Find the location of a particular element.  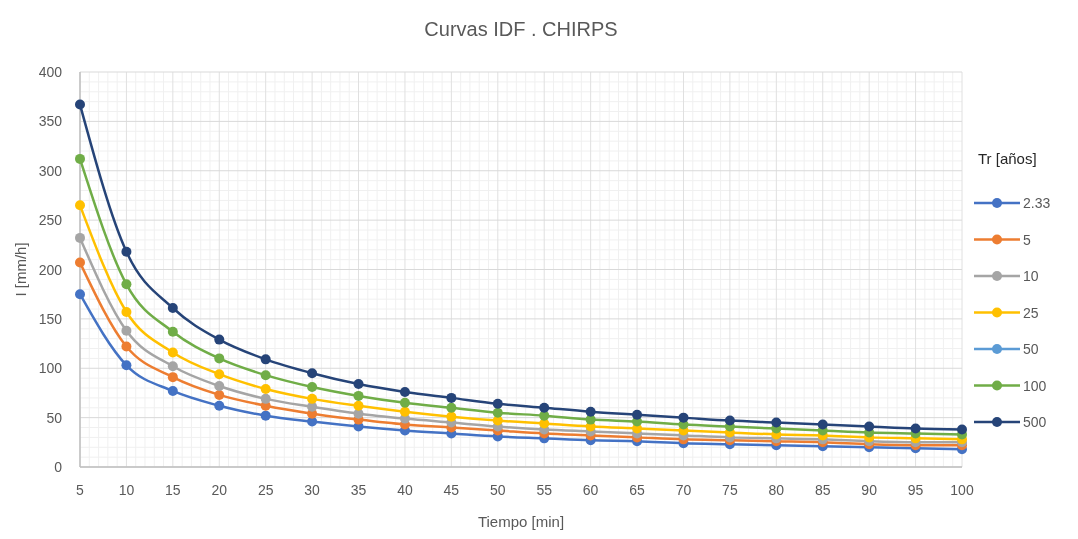

y-tick-label: 400 is located at coordinates (50, 72).